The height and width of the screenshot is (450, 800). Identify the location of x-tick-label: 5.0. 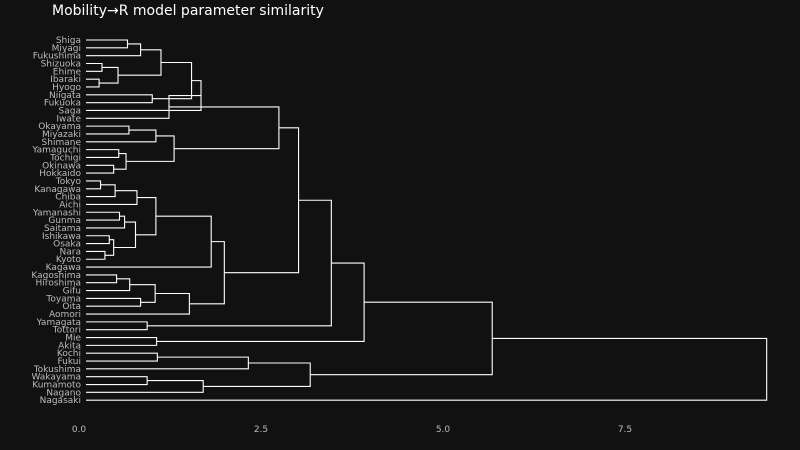
(443, 430).